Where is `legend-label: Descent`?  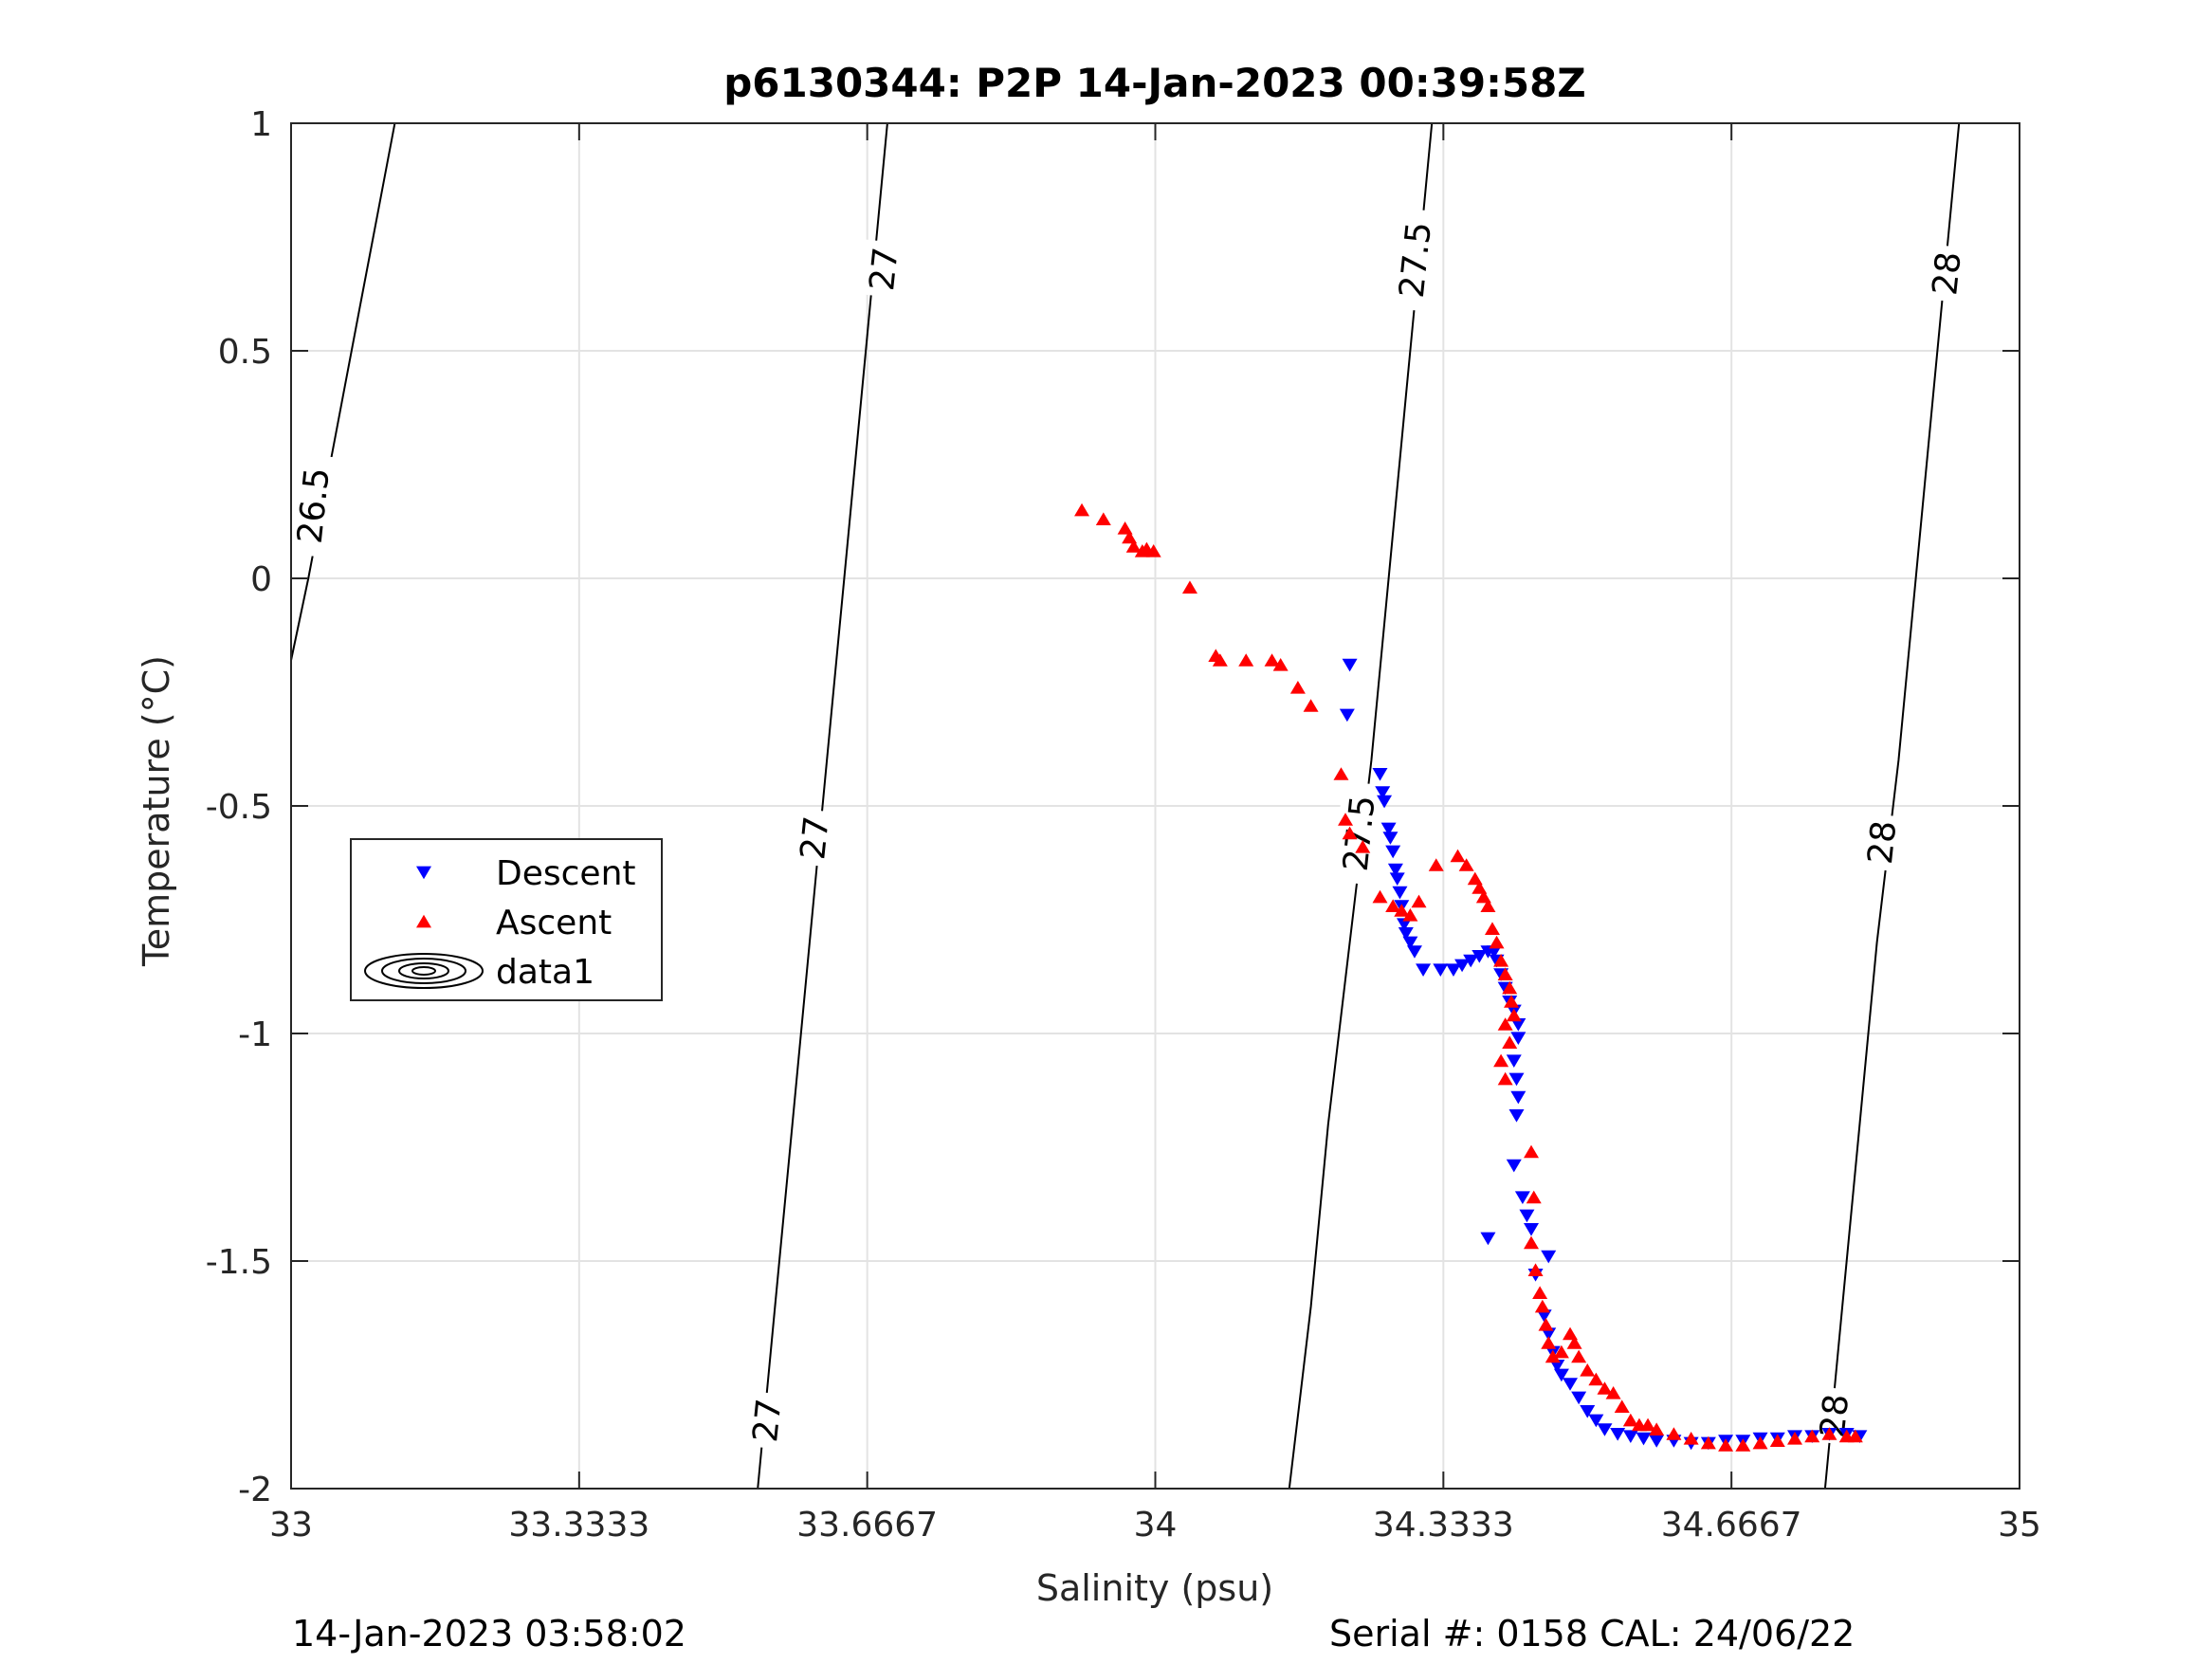 legend-label: Descent is located at coordinates (566, 873).